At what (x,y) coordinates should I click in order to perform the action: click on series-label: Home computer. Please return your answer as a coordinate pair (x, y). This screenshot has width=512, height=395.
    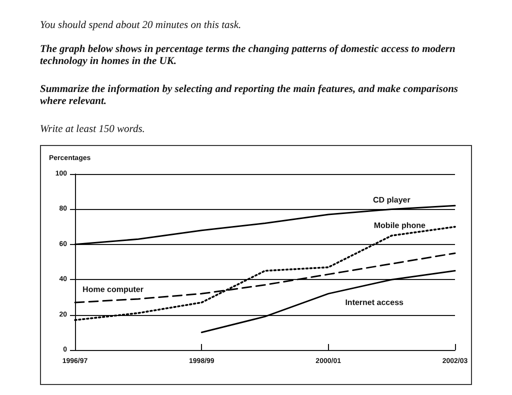
    Looking at the image, I should click on (113, 289).